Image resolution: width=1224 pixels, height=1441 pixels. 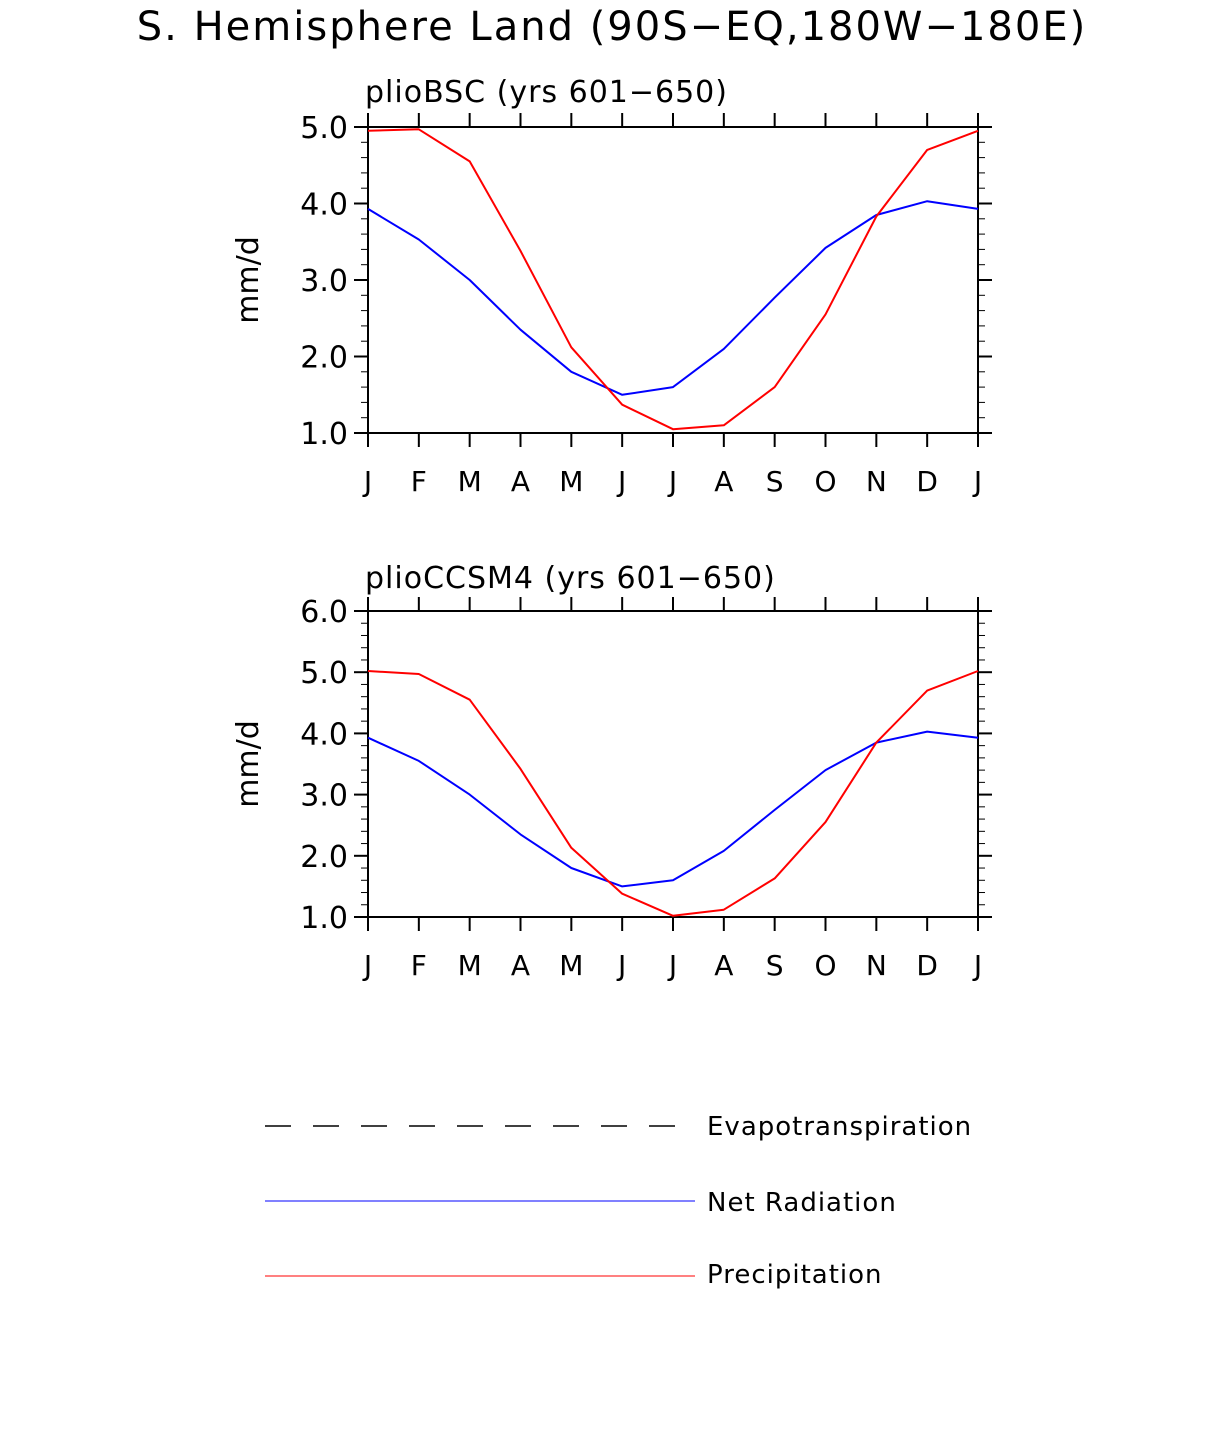 I want to click on plot-frame, so click(x=673, y=764).